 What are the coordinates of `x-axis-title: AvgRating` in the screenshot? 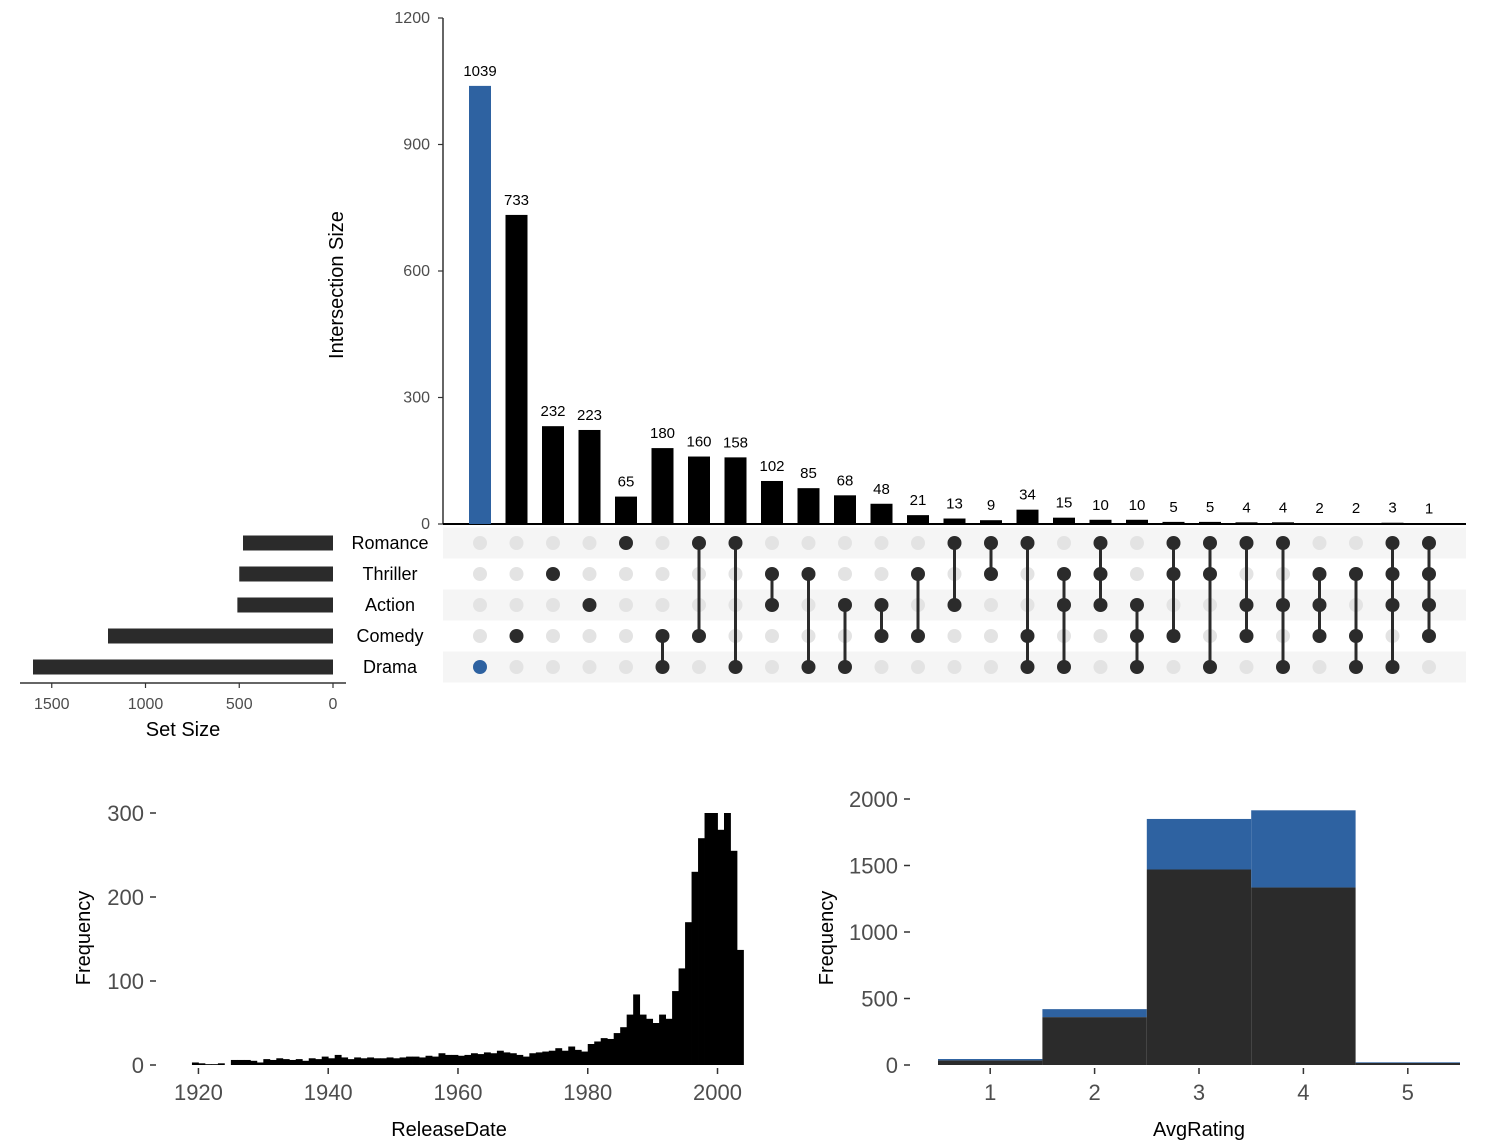 It's located at (1199, 1129).